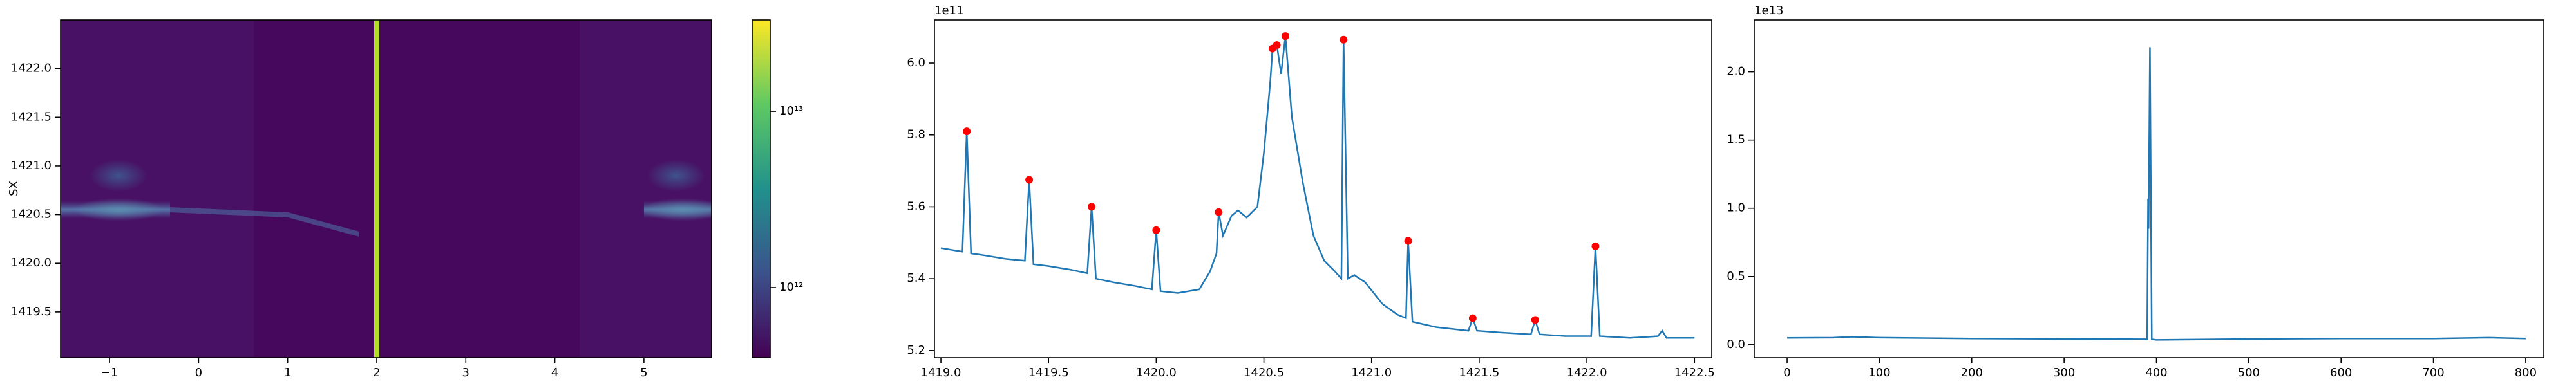 The height and width of the screenshot is (386, 2576). What do you see at coordinates (1736, 71) in the screenshot?
I see `y-tick-label: 2.0` at bounding box center [1736, 71].